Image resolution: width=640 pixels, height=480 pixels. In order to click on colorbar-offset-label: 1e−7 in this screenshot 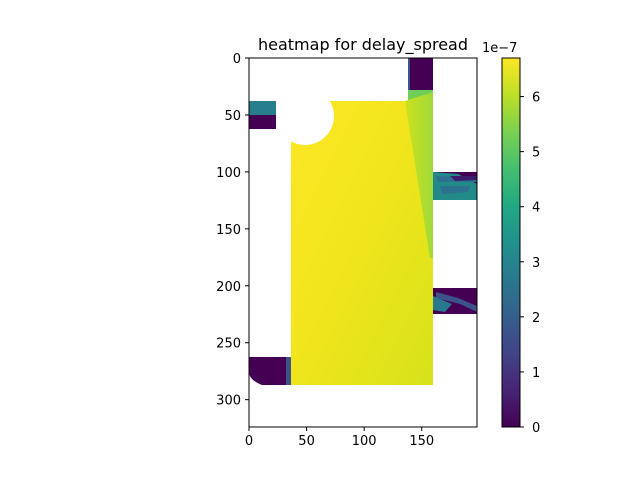, I will do `click(499, 48)`.